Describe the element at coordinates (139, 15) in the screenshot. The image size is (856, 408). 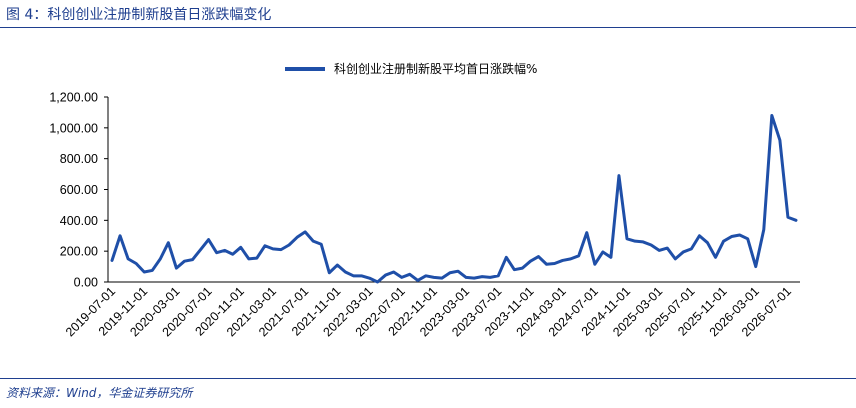
I see `figure-title: 图 4：科创创业注册制新股首日涨跌幅变化` at that location.